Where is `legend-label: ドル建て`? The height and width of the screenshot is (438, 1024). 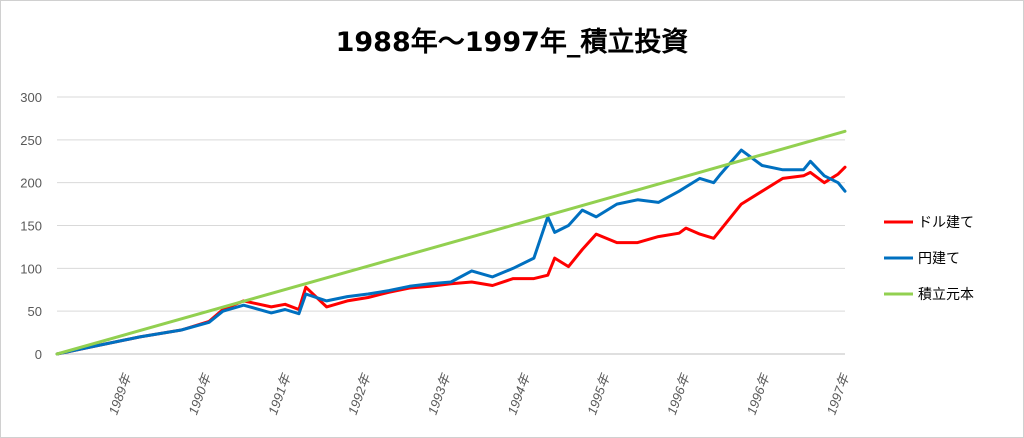 legend-label: ドル建て is located at coordinates (946, 223).